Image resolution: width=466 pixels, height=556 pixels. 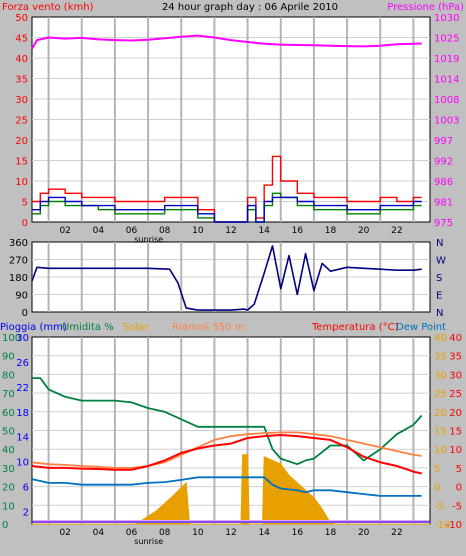 I want to click on pressure-tick-label: 1025, so click(x=446, y=39).